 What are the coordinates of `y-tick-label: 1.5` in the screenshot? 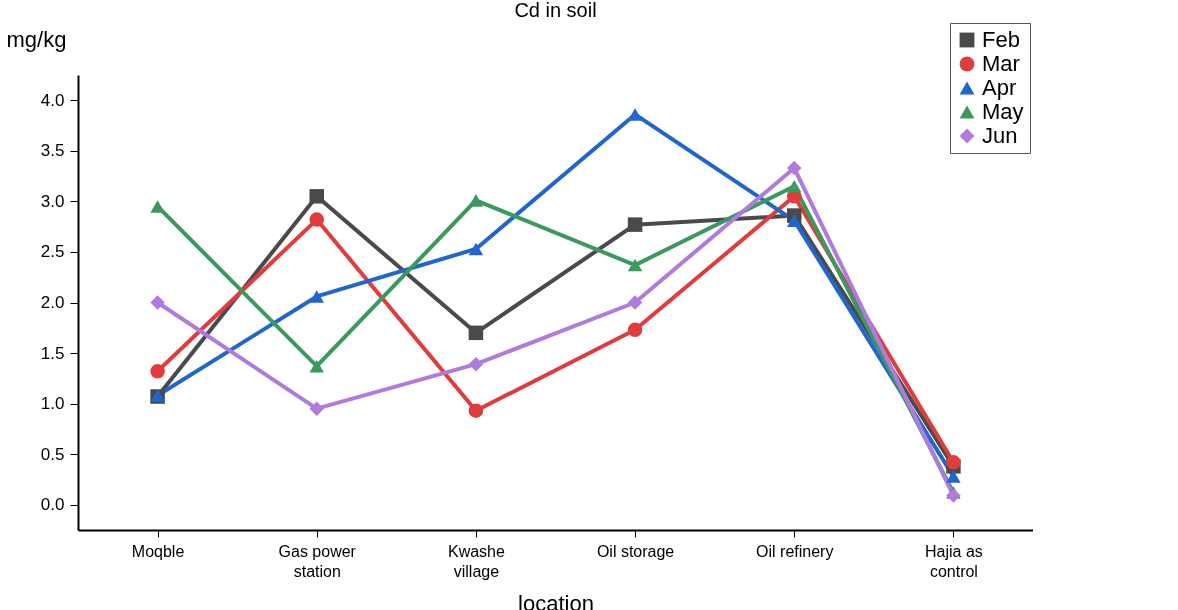 It's located at (52, 353).